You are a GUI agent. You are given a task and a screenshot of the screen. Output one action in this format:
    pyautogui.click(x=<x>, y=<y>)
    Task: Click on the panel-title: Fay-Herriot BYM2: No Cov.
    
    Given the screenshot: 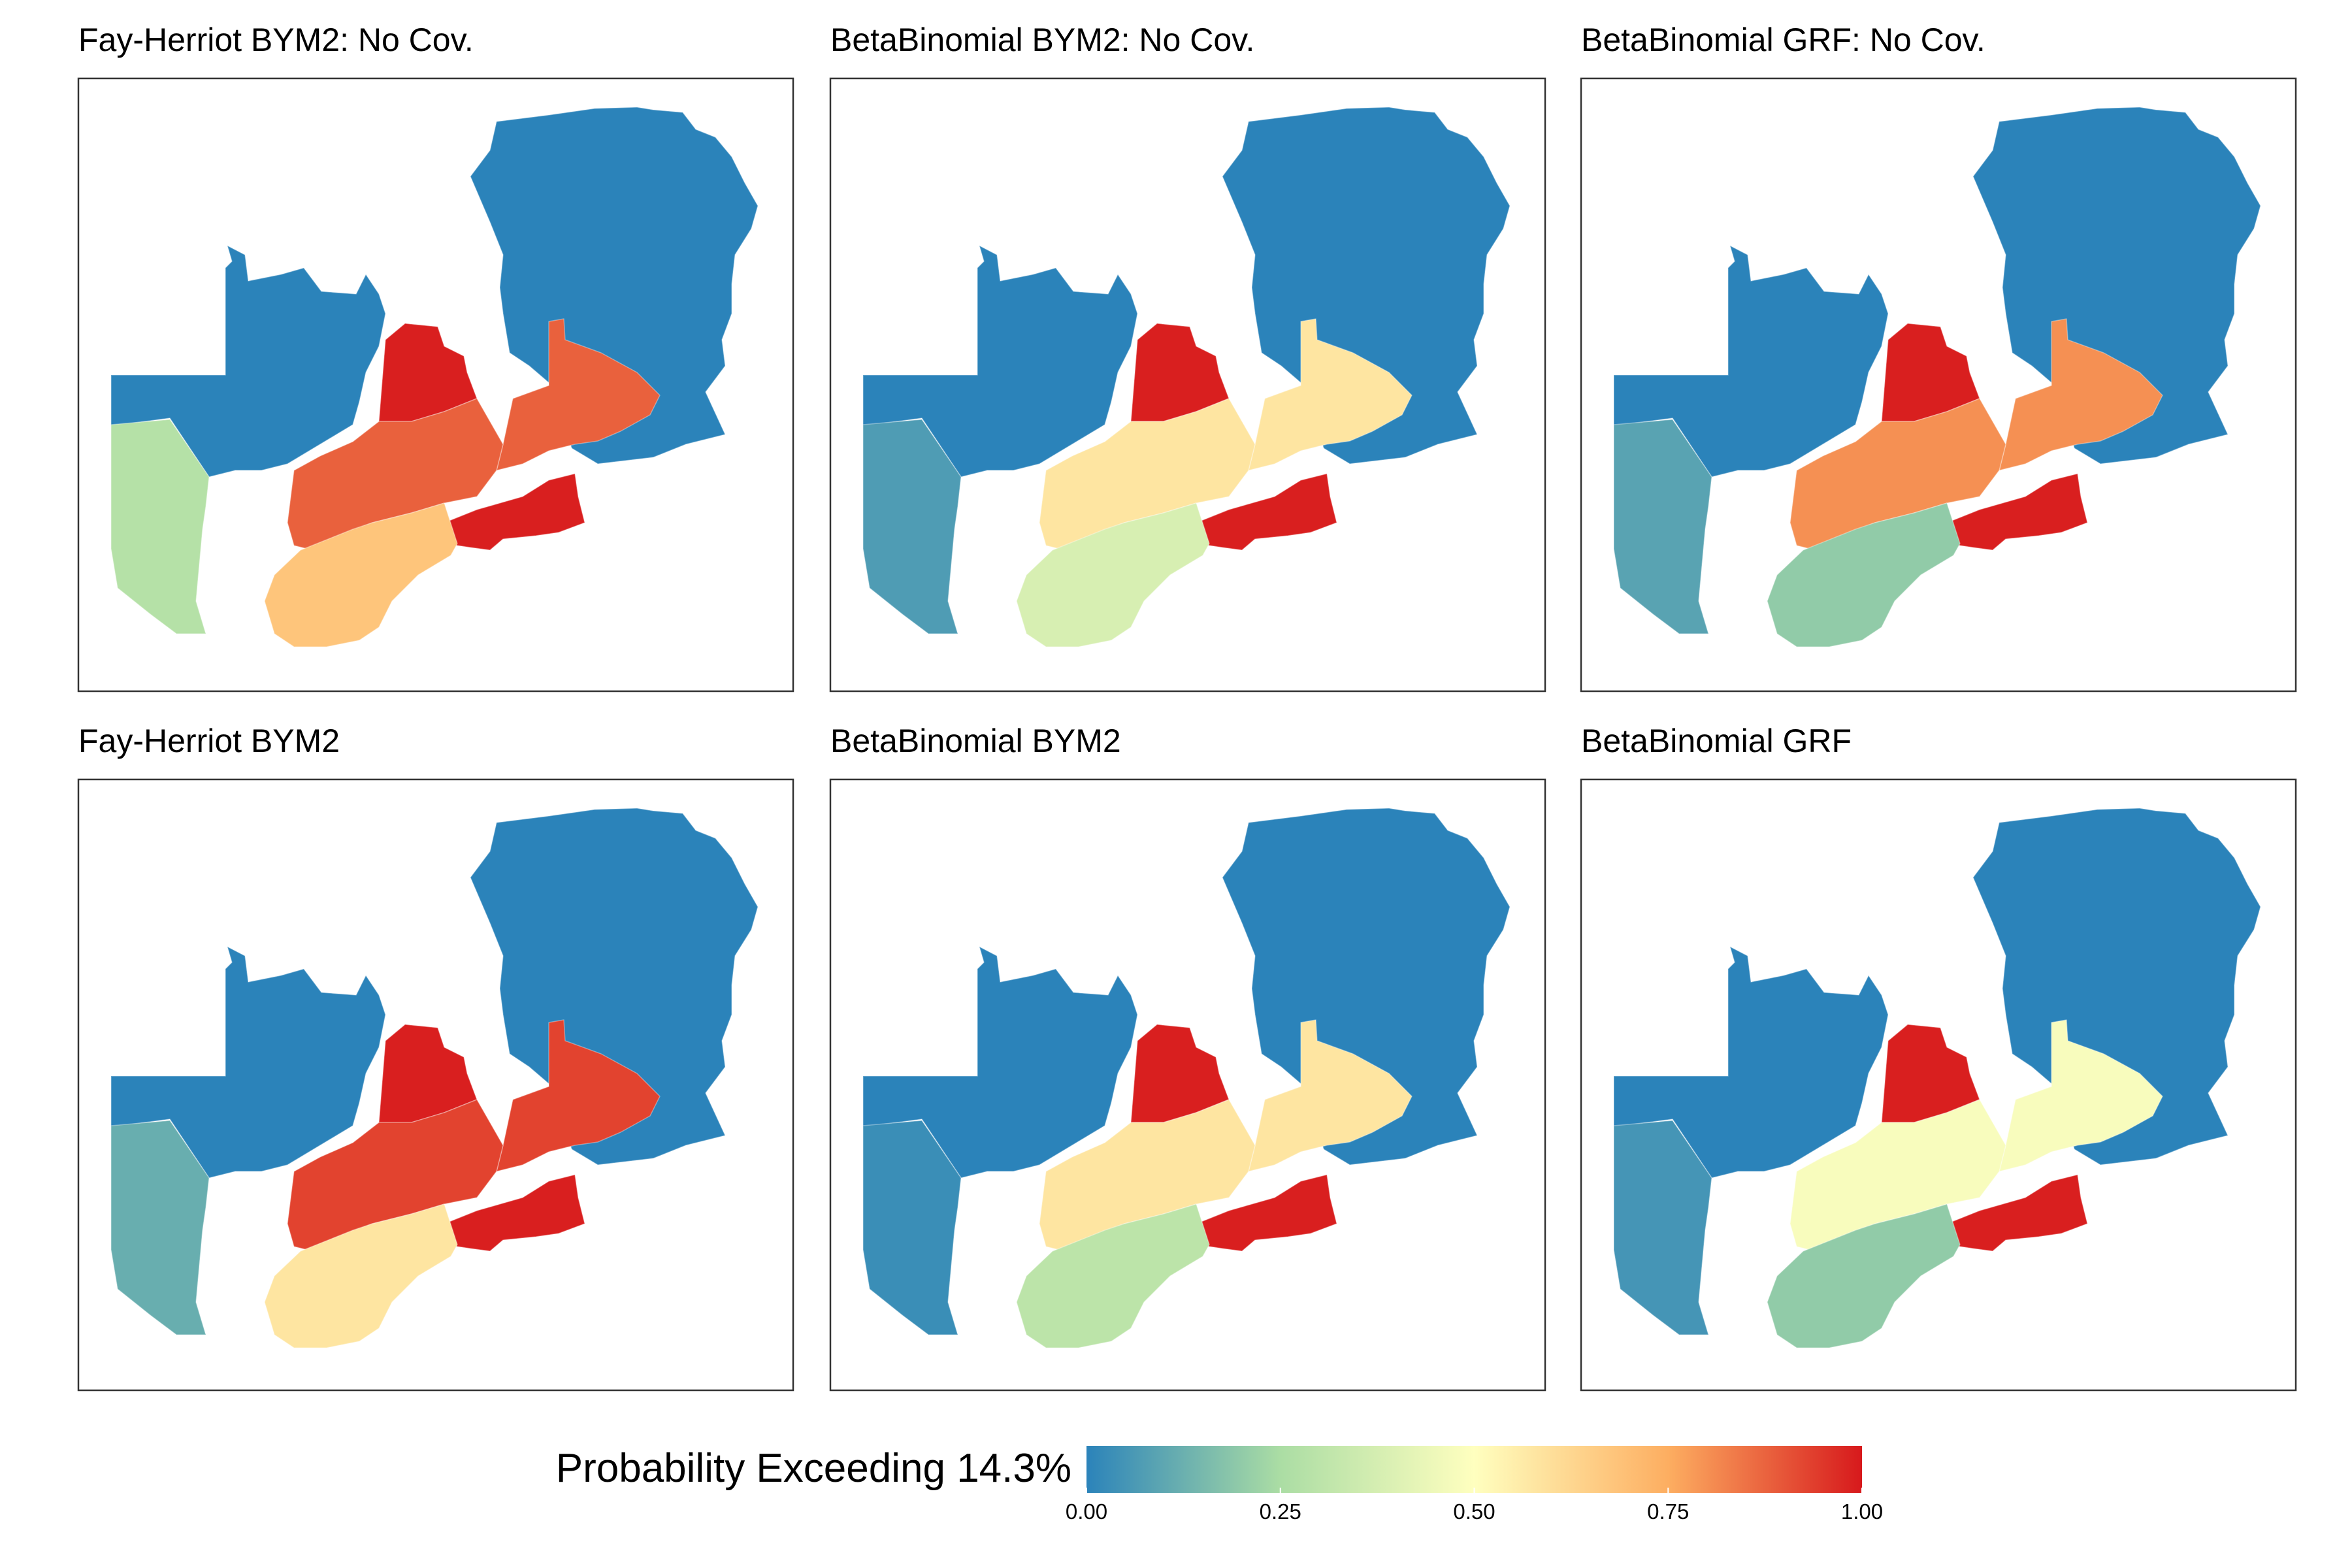 What is the action you would take?
    pyautogui.click(x=276, y=40)
    